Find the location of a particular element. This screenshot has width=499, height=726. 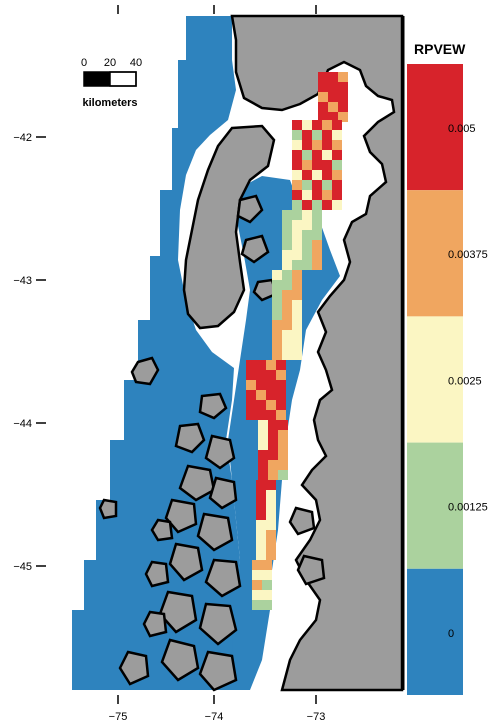

scale-label: 40 is located at coordinates (136, 63).